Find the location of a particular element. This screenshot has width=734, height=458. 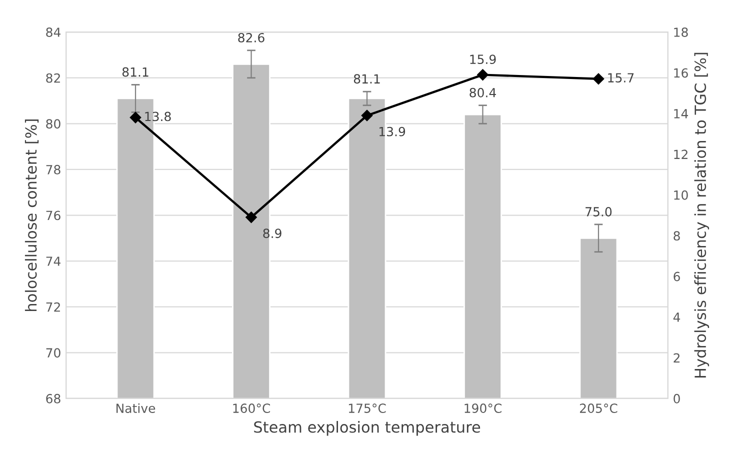

y-axis-title: holocellulose content [%] is located at coordinates (31, 215).